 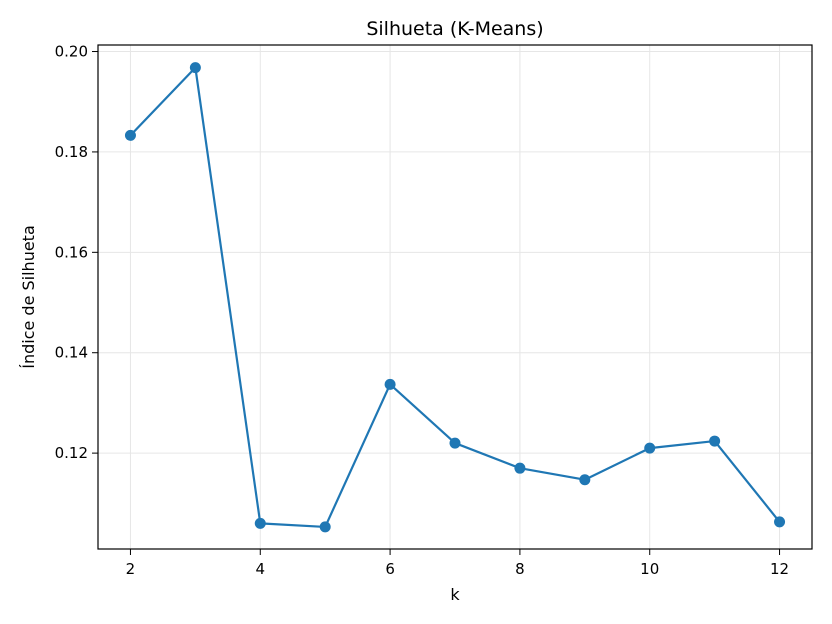 I want to click on x-tick-label: 8, so click(x=520, y=569).